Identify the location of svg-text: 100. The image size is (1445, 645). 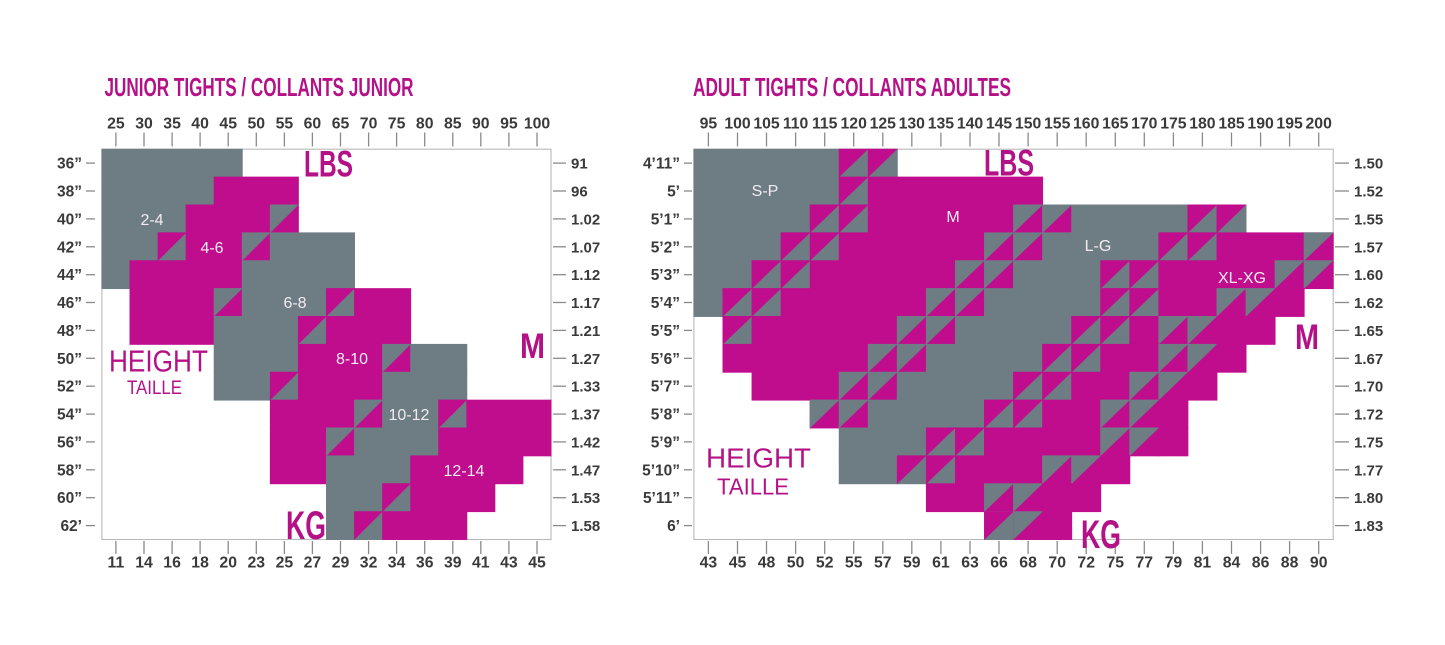
(537, 124).